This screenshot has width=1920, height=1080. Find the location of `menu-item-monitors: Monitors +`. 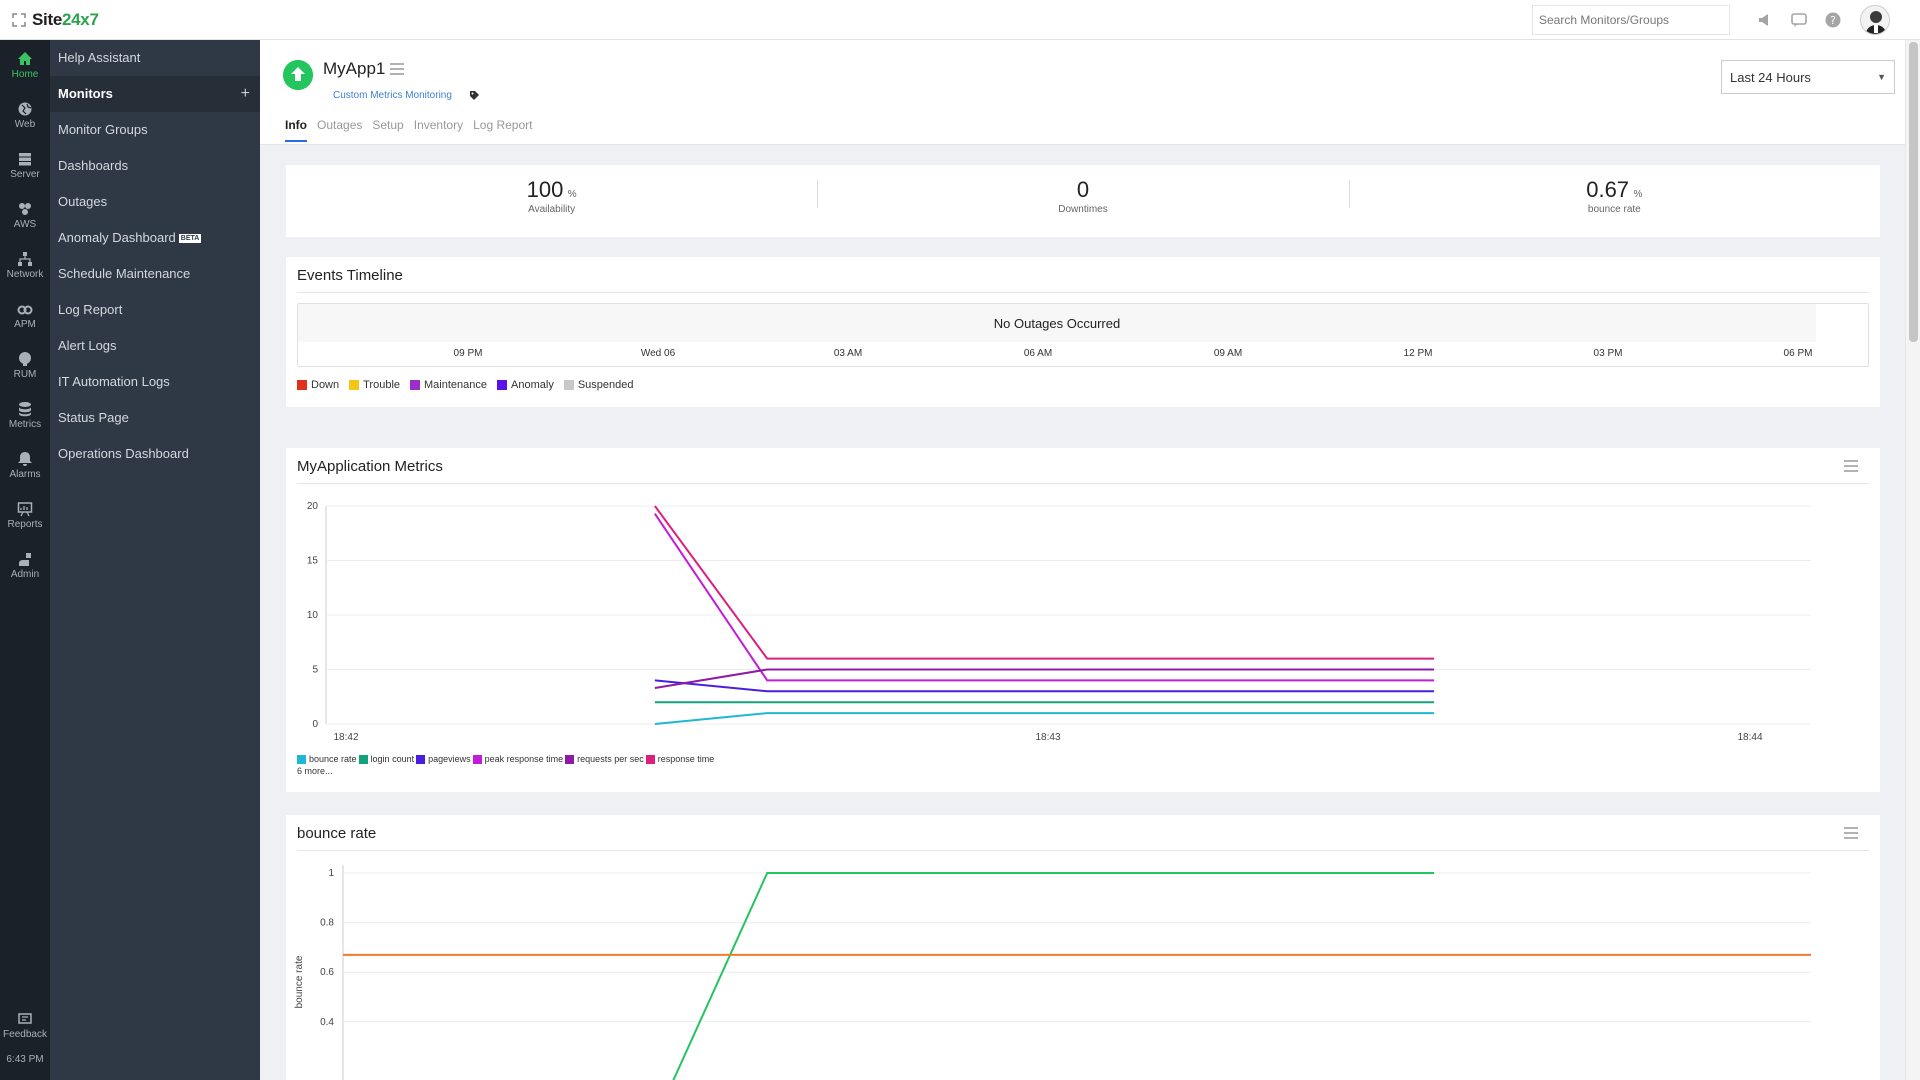

menu-item-monitors: Monitors + is located at coordinates (155, 94).